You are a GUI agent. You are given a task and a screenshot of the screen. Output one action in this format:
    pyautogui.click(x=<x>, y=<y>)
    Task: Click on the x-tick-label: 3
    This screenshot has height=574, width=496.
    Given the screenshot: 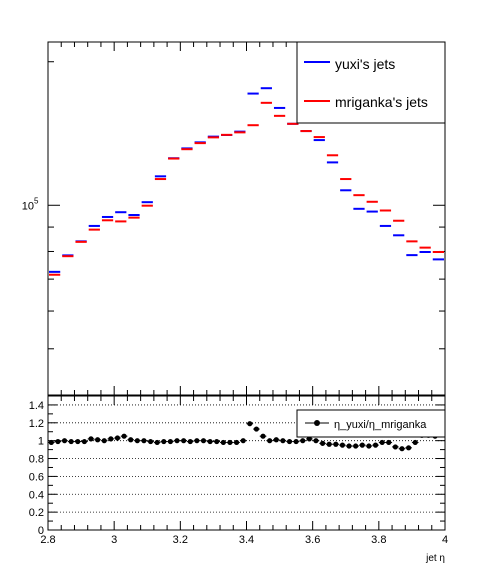 What is the action you would take?
    pyautogui.click(x=114, y=540)
    